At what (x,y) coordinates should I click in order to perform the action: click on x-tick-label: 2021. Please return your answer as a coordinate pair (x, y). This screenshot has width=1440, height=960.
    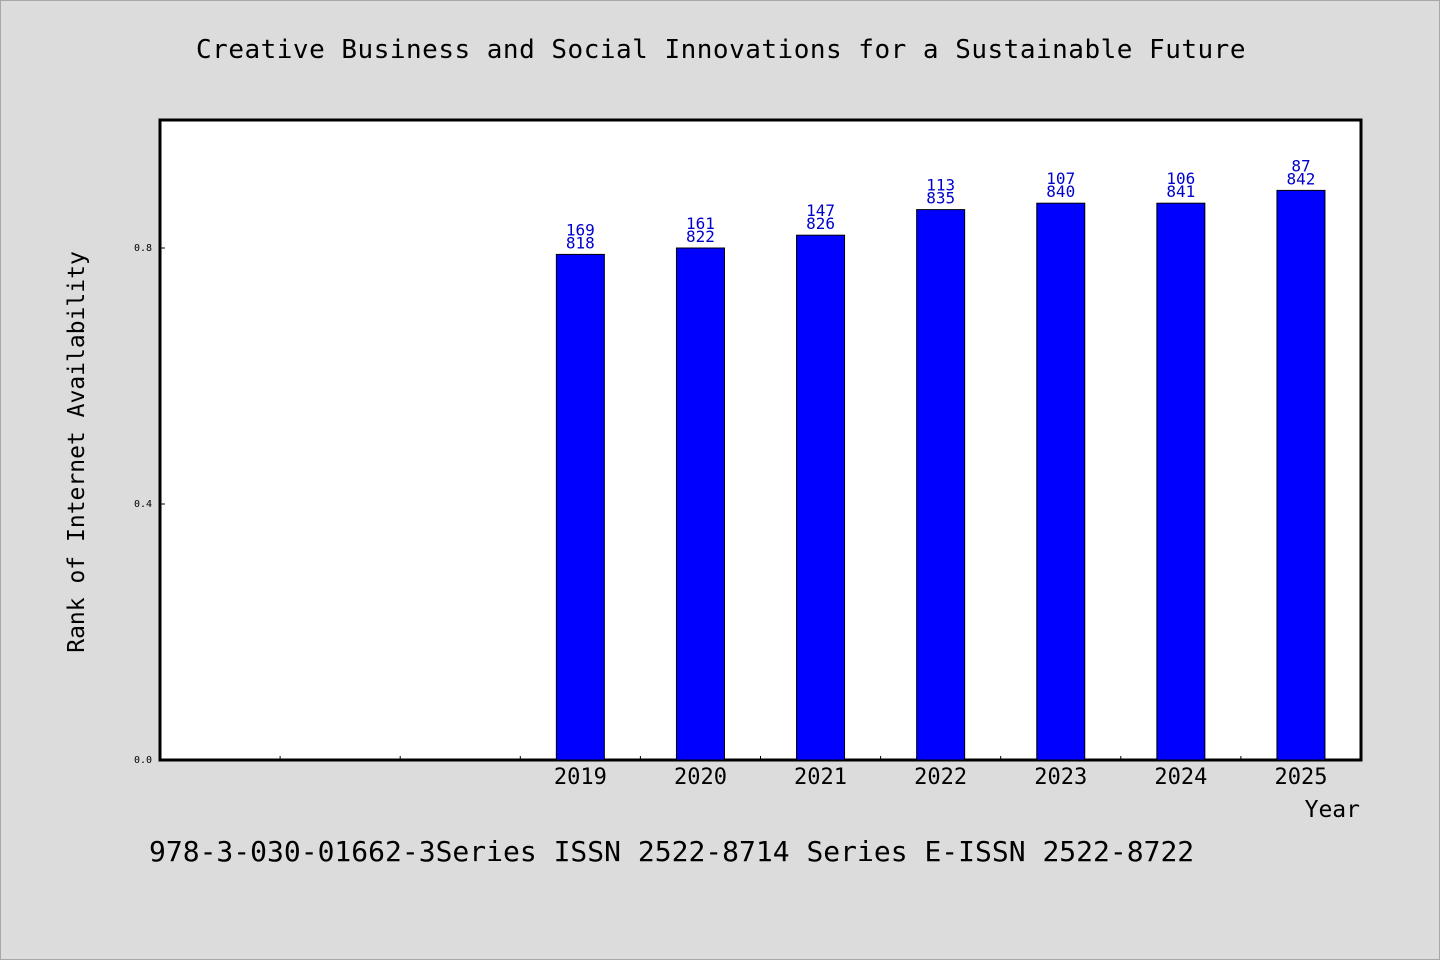
    Looking at the image, I should click on (820, 777).